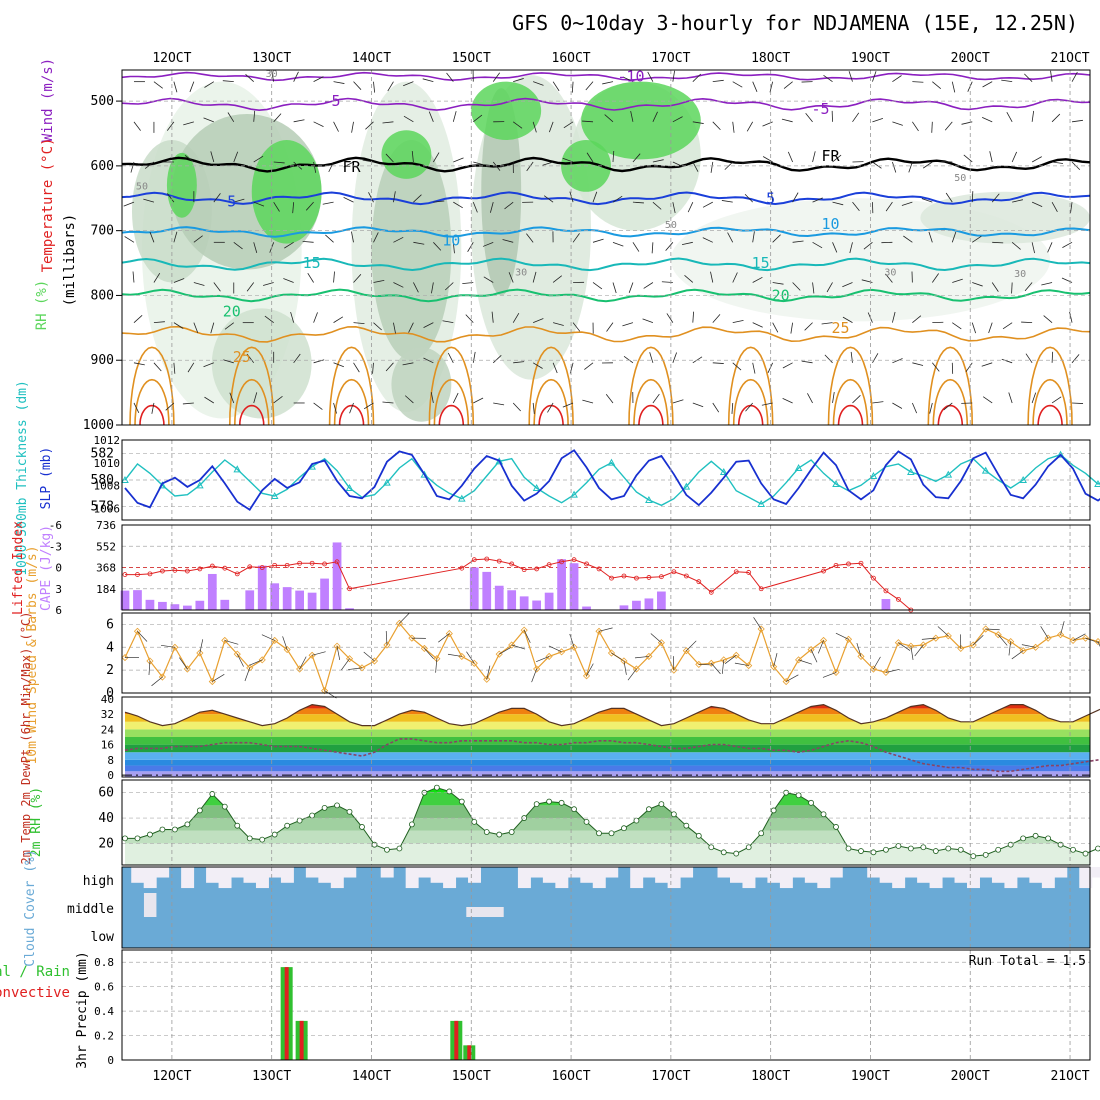 This screenshot has height=1100, width=1100. I want to click on li-tick-label: -6, so click(55, 525).